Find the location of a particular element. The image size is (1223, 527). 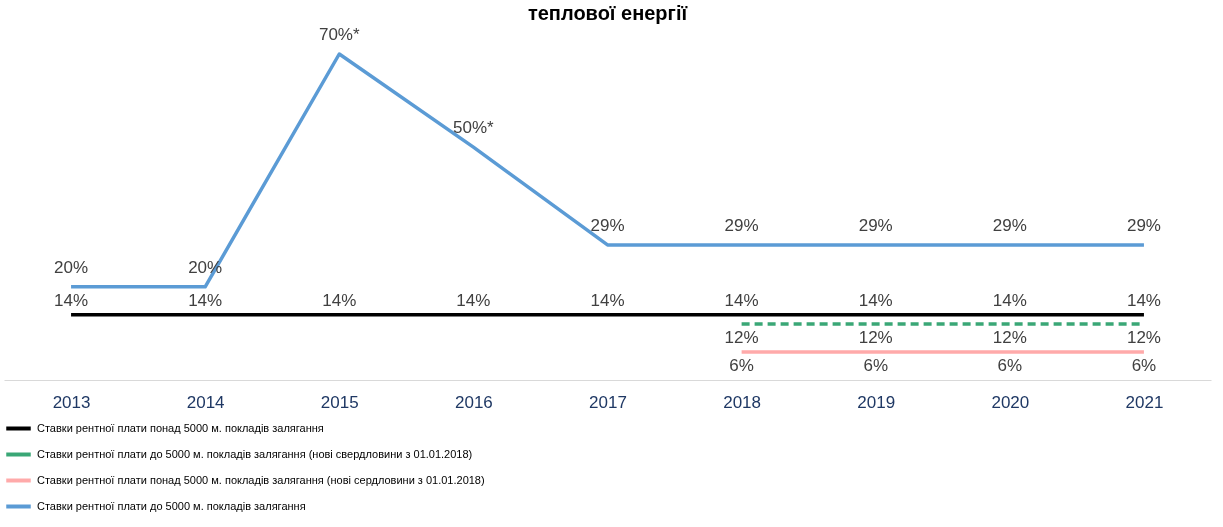

legend-label: Ставки рентної плати понад 5000 м. покладів залягання is located at coordinates (180, 427).